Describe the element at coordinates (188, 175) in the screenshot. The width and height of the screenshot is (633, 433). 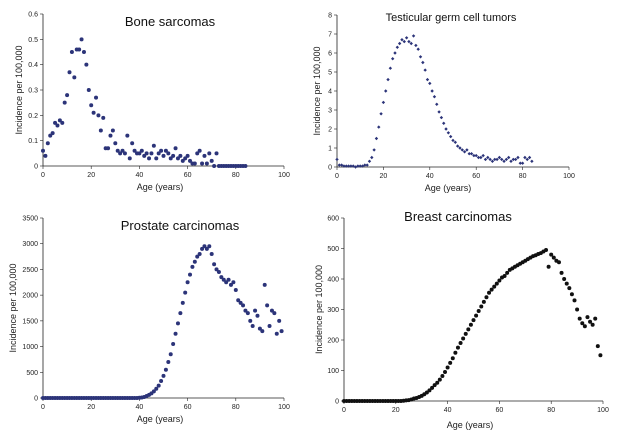
I see `x-tick-label: 60` at that location.